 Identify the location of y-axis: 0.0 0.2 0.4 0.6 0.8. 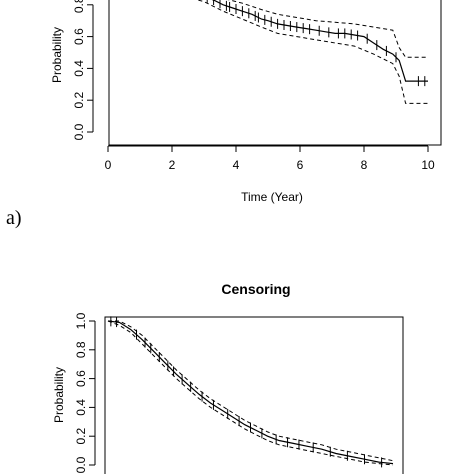
(83, 70).